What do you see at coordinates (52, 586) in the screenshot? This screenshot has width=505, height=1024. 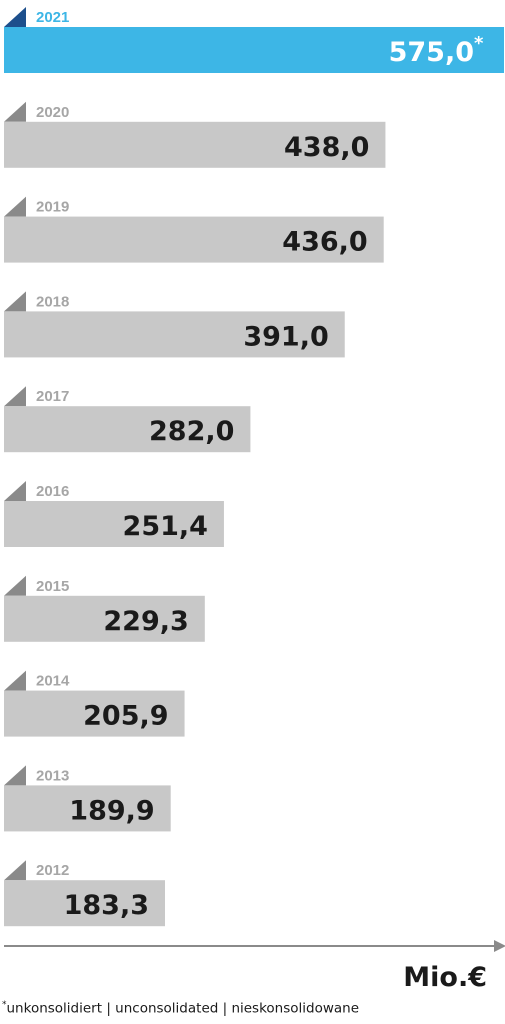 I see `year-label-2015: 2015` at bounding box center [52, 586].